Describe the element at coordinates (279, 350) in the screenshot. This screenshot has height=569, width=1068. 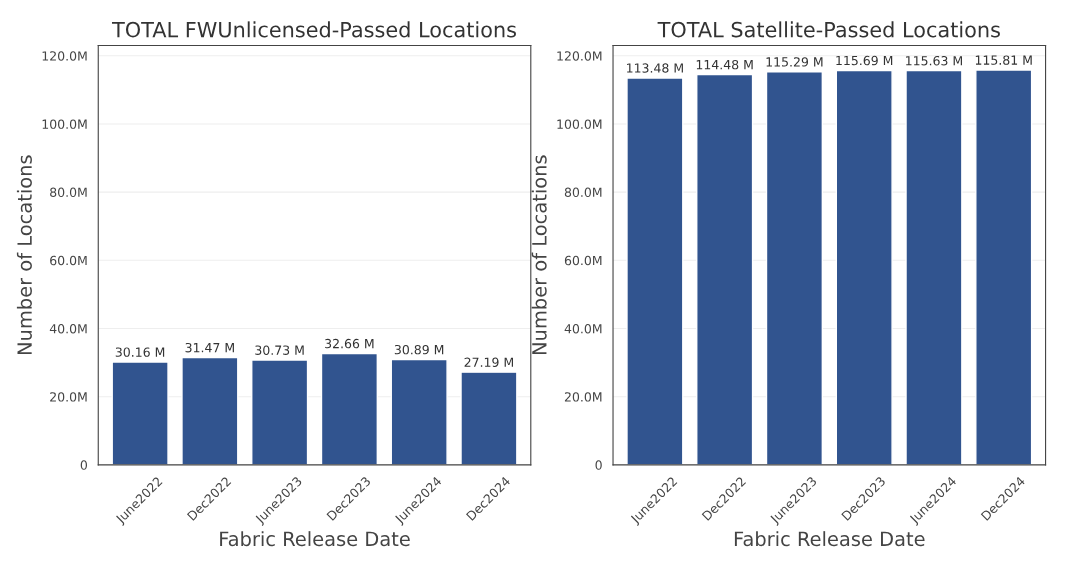
I see `data-label: 30.73 M` at that location.